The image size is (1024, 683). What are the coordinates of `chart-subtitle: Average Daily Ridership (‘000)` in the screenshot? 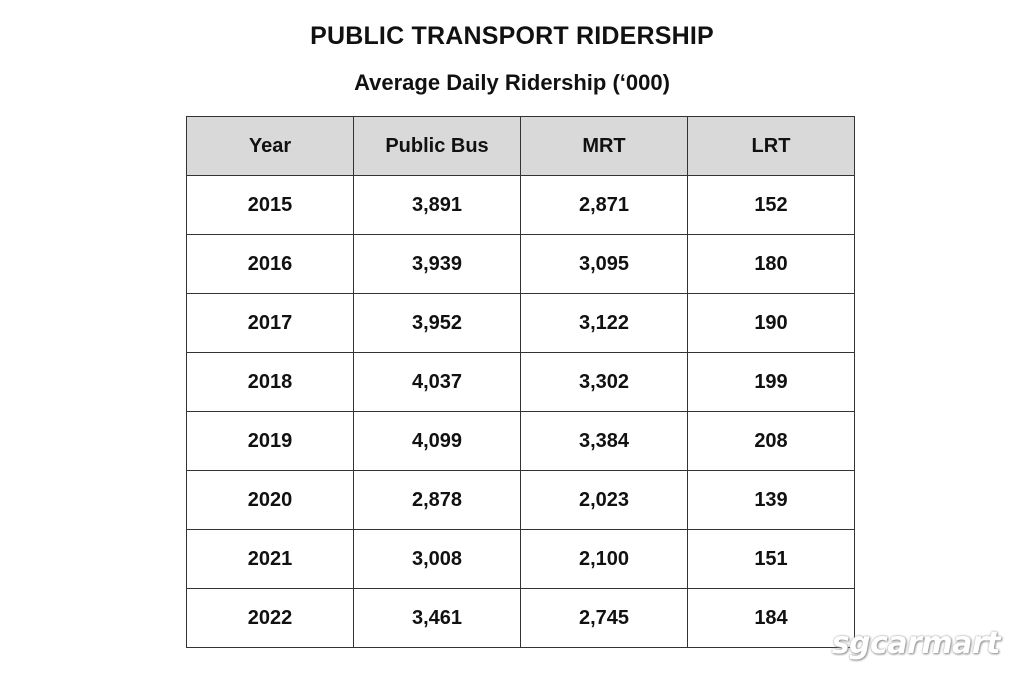 It's located at (512, 82).